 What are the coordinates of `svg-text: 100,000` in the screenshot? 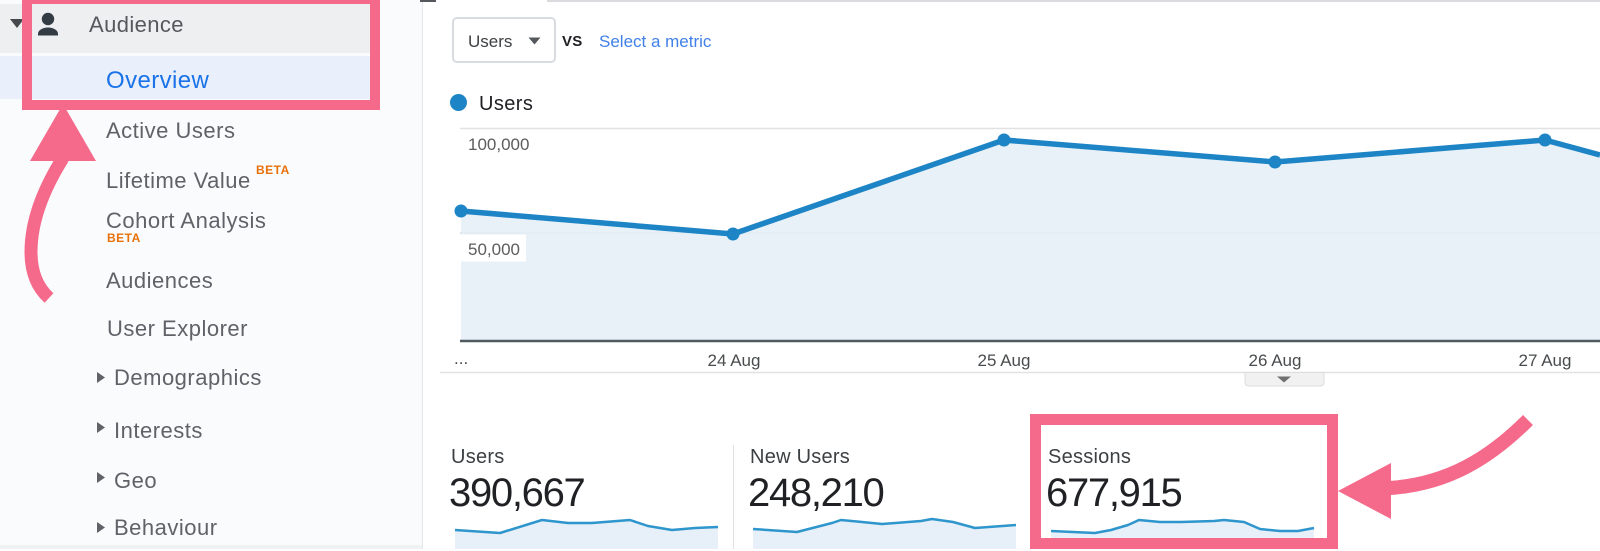 It's located at (498, 144).